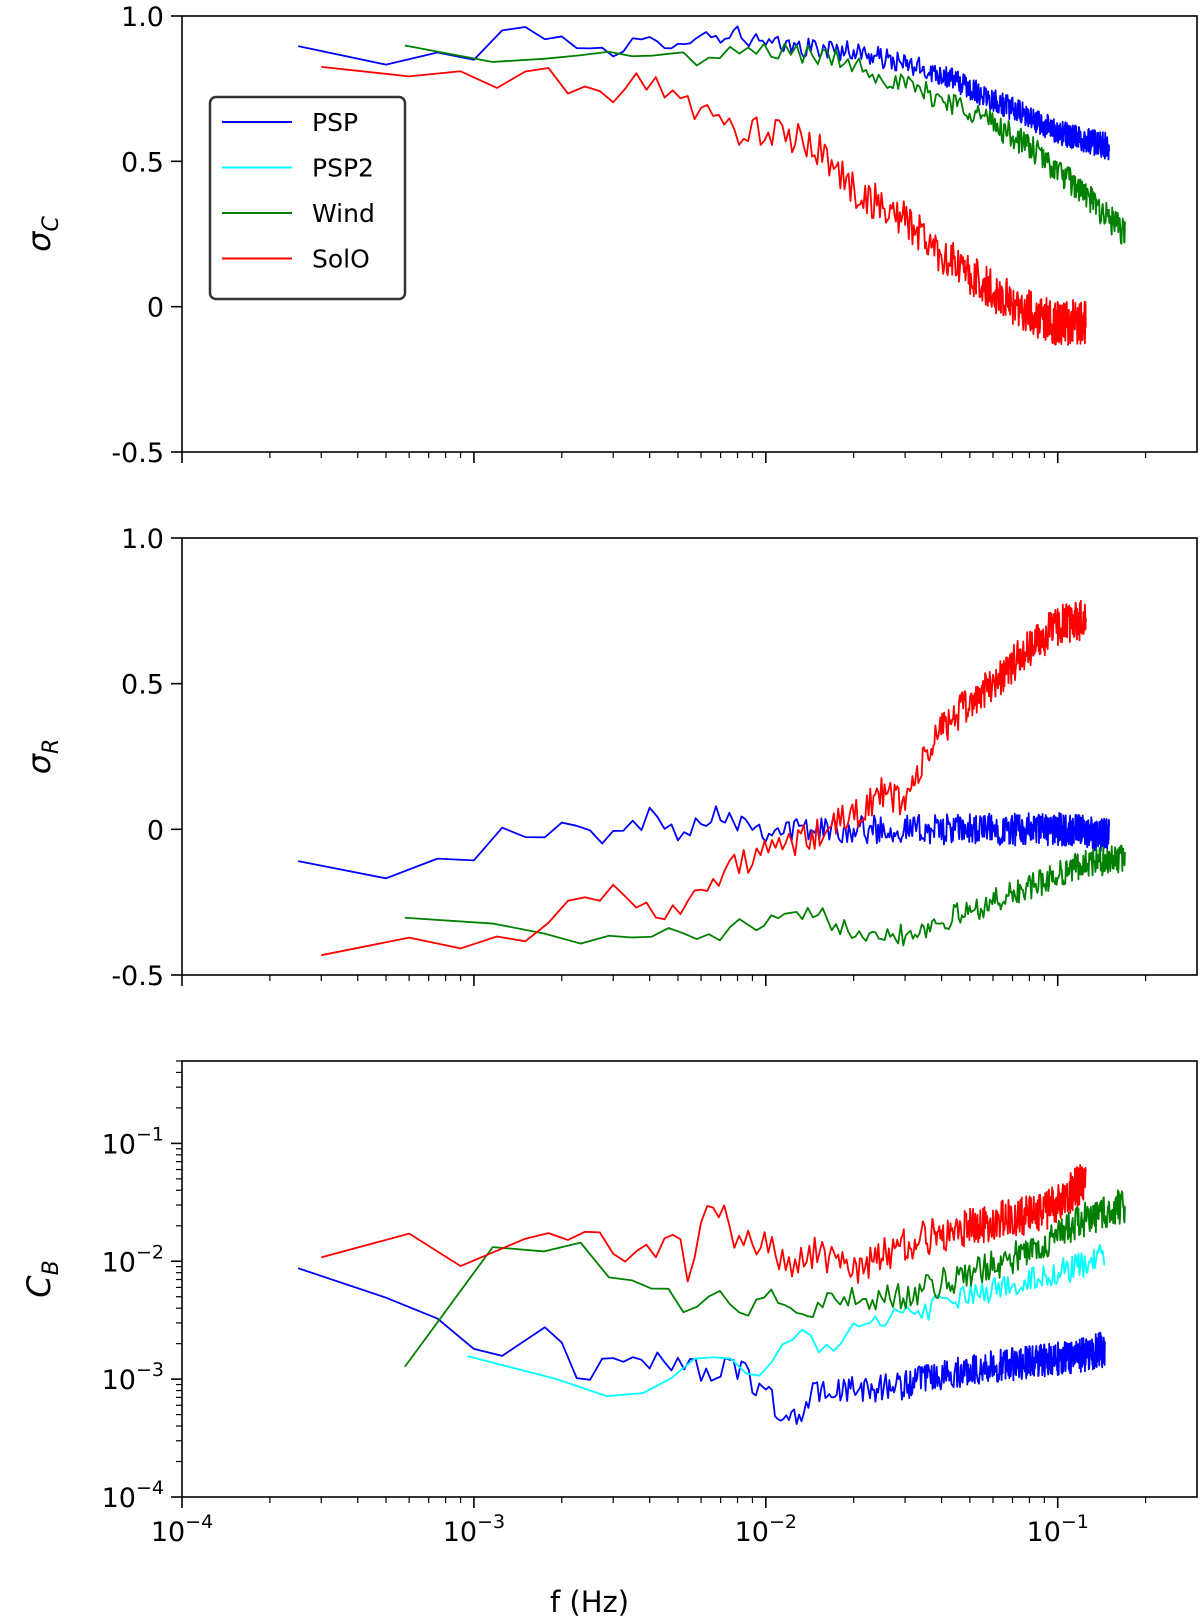 The height and width of the screenshot is (1620, 1200). I want to click on x-tick-label: 10⁻¹, so click(1058, 1529).